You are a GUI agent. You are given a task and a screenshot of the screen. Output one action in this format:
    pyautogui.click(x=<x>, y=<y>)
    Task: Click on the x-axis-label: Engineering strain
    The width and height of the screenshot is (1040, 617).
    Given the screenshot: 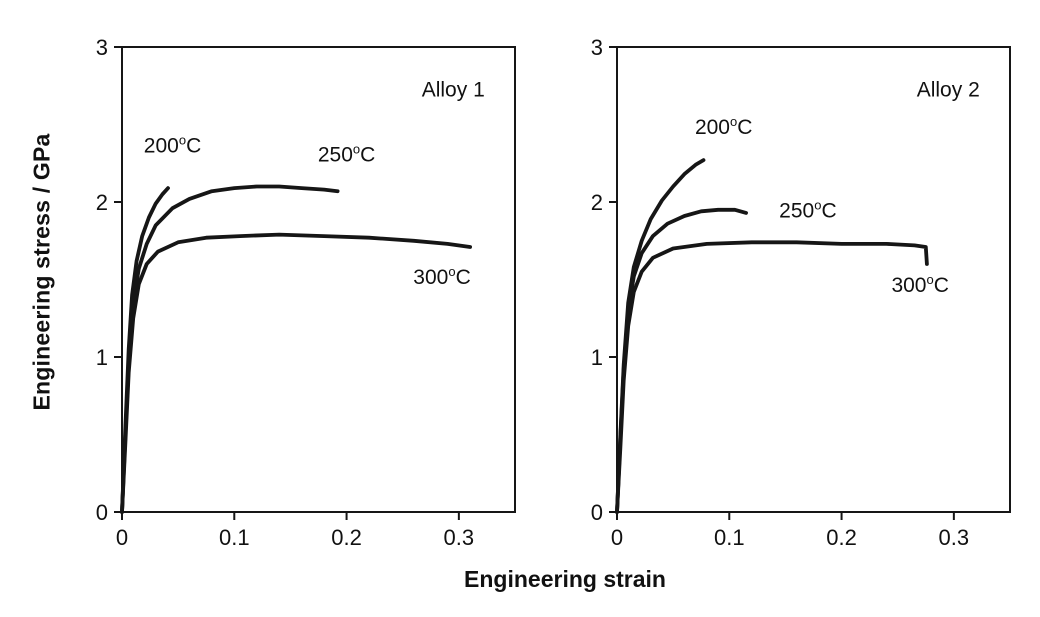 What is the action you would take?
    pyautogui.click(x=565, y=579)
    